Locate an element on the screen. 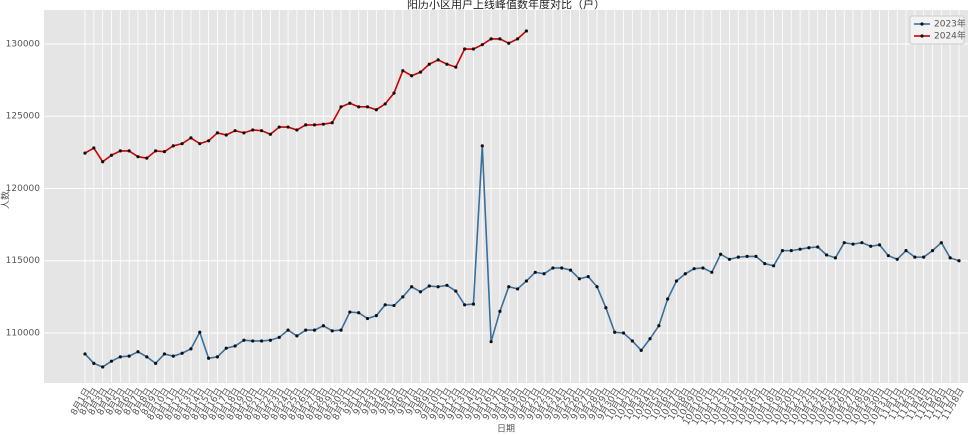 The width and height of the screenshot is (972, 435). y-tick-label: 120000 is located at coordinates (23, 189).